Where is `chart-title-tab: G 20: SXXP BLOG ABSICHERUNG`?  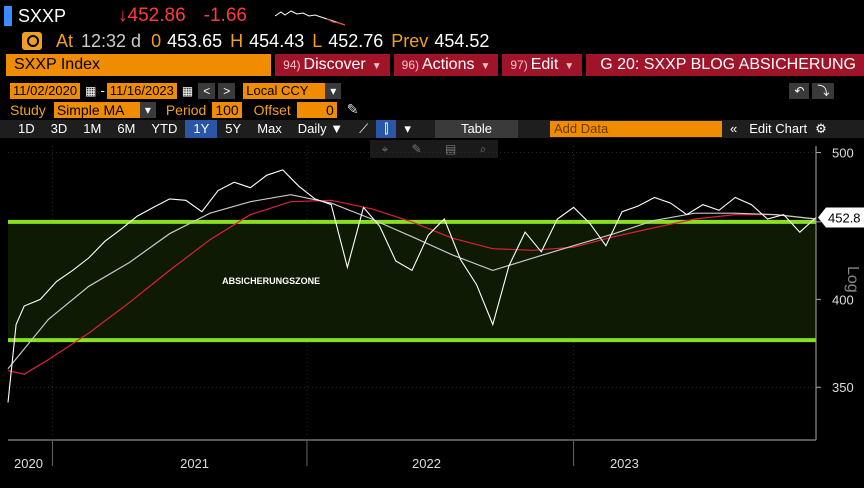
chart-title-tab: G 20: SXXP BLOG ABSICHERUNG is located at coordinates (725, 65).